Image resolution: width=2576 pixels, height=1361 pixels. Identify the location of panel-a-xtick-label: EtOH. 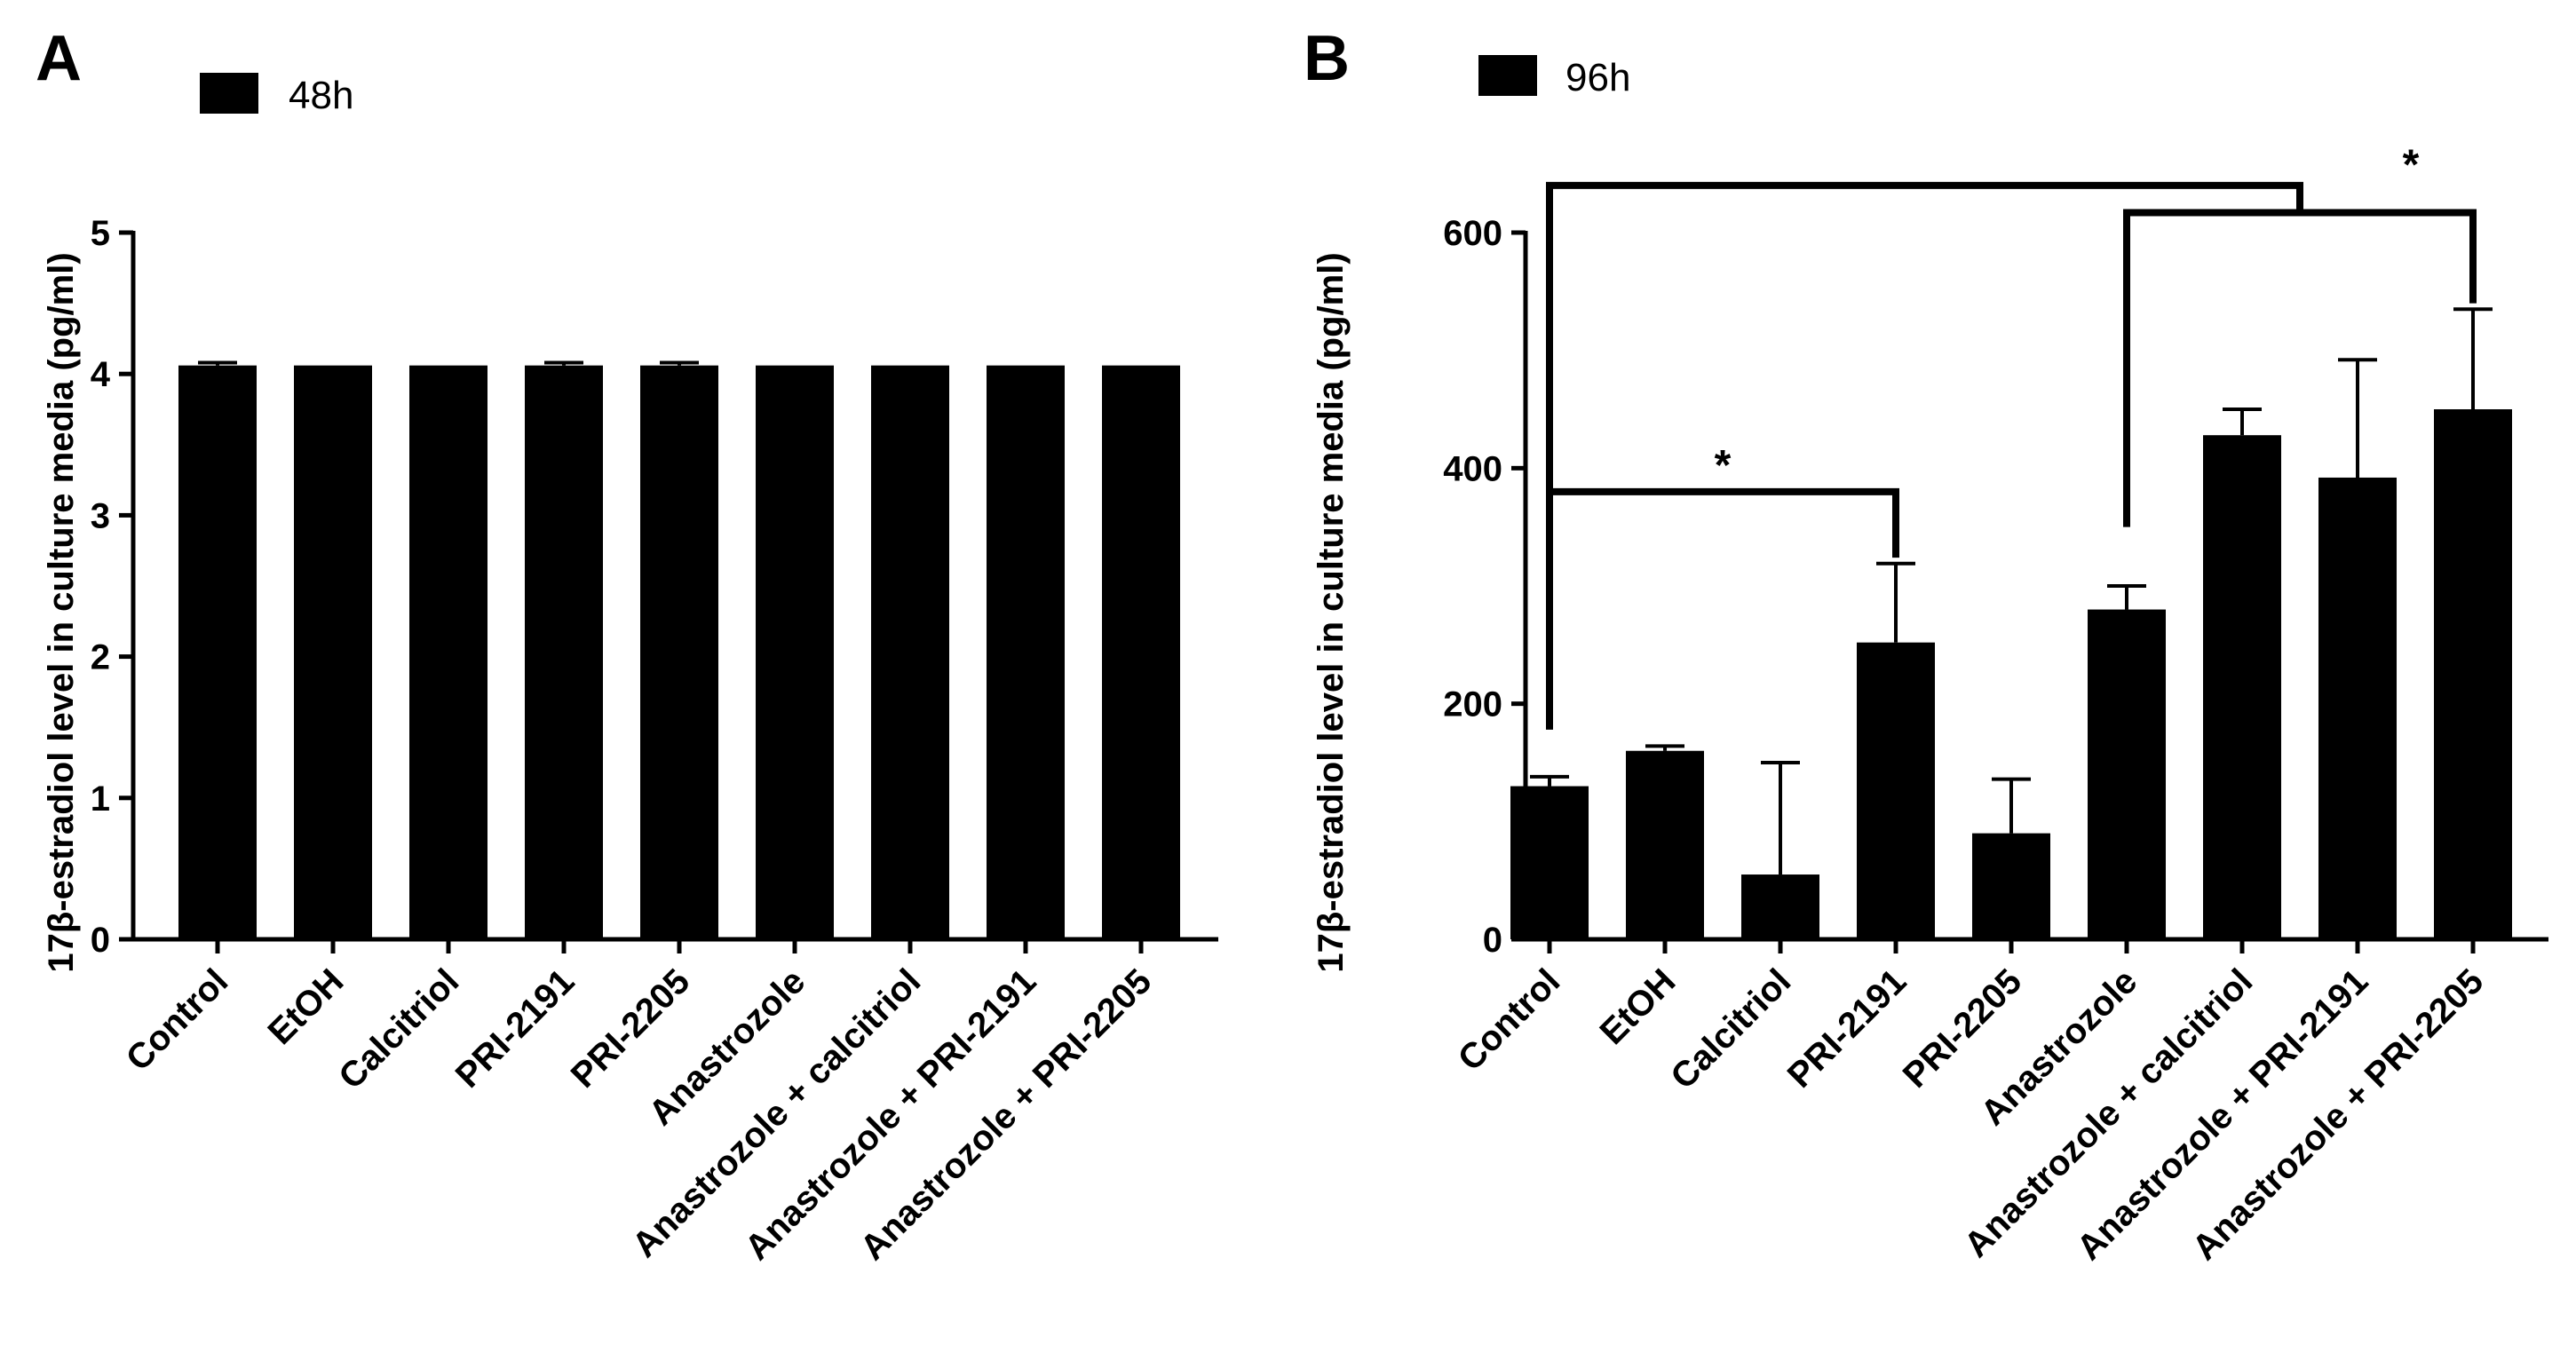
(307, 1007).